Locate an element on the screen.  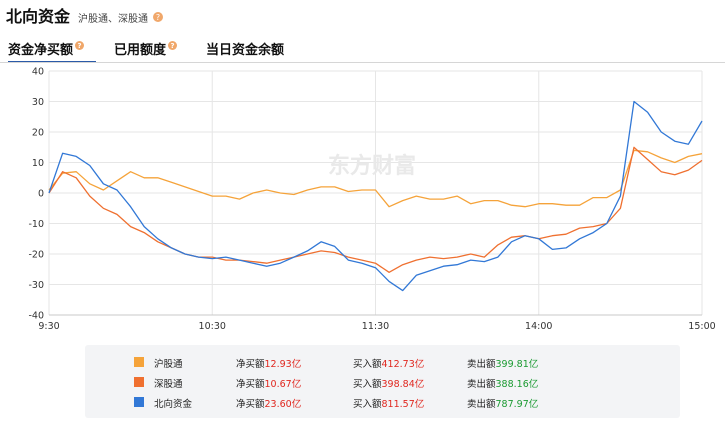
legend-net: 净买额23.60亿 is located at coordinates (269, 404).